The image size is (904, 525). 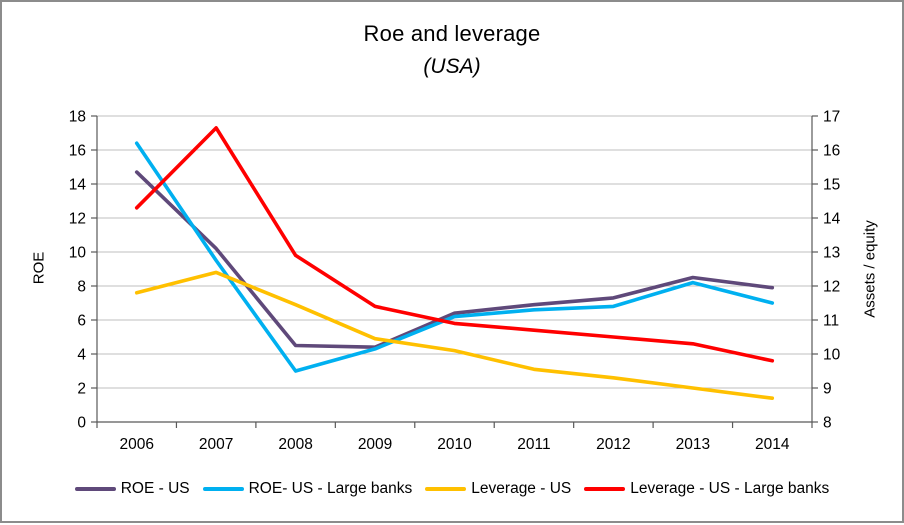 What do you see at coordinates (613, 444) in the screenshot?
I see `x-axis-tick-label: 2012` at bounding box center [613, 444].